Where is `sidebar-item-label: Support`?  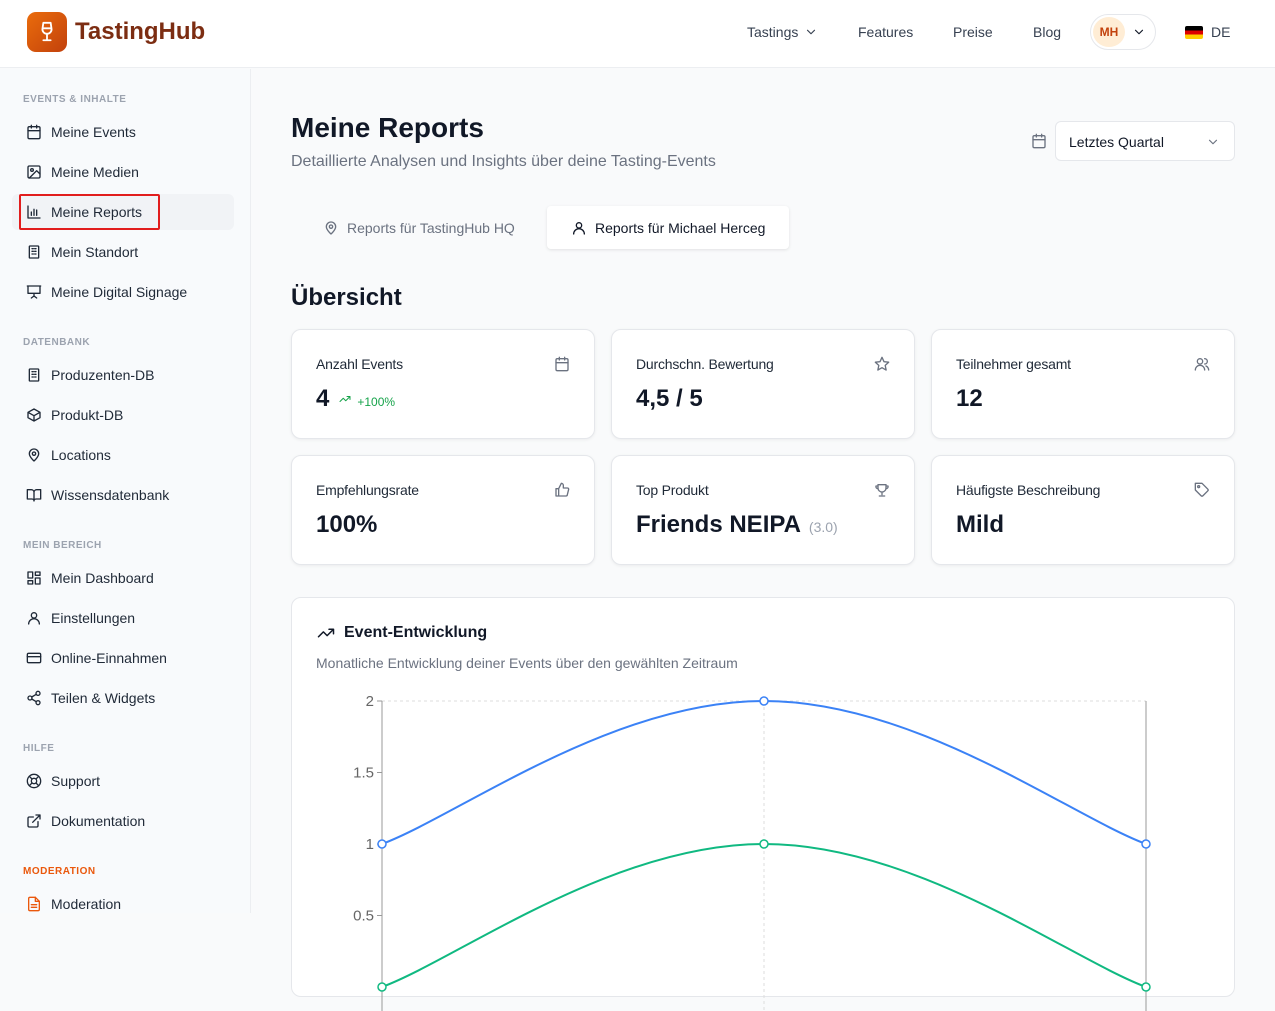
sidebar-item-label: Support is located at coordinates (76, 781).